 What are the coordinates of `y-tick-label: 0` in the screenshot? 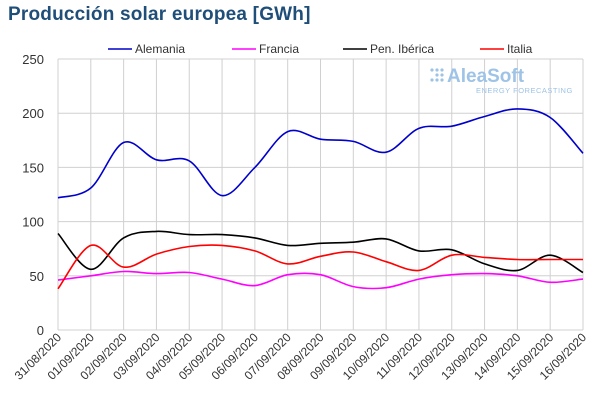 It's located at (40, 330).